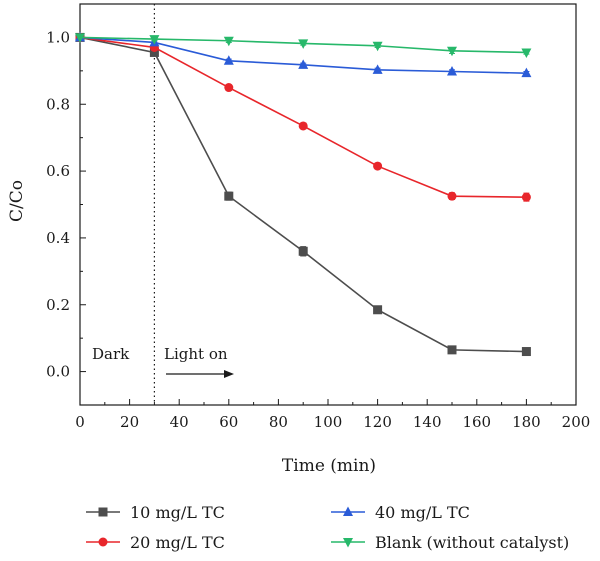 The image size is (600, 561). I want to click on light-on-annotation: Light on, so click(196, 354).